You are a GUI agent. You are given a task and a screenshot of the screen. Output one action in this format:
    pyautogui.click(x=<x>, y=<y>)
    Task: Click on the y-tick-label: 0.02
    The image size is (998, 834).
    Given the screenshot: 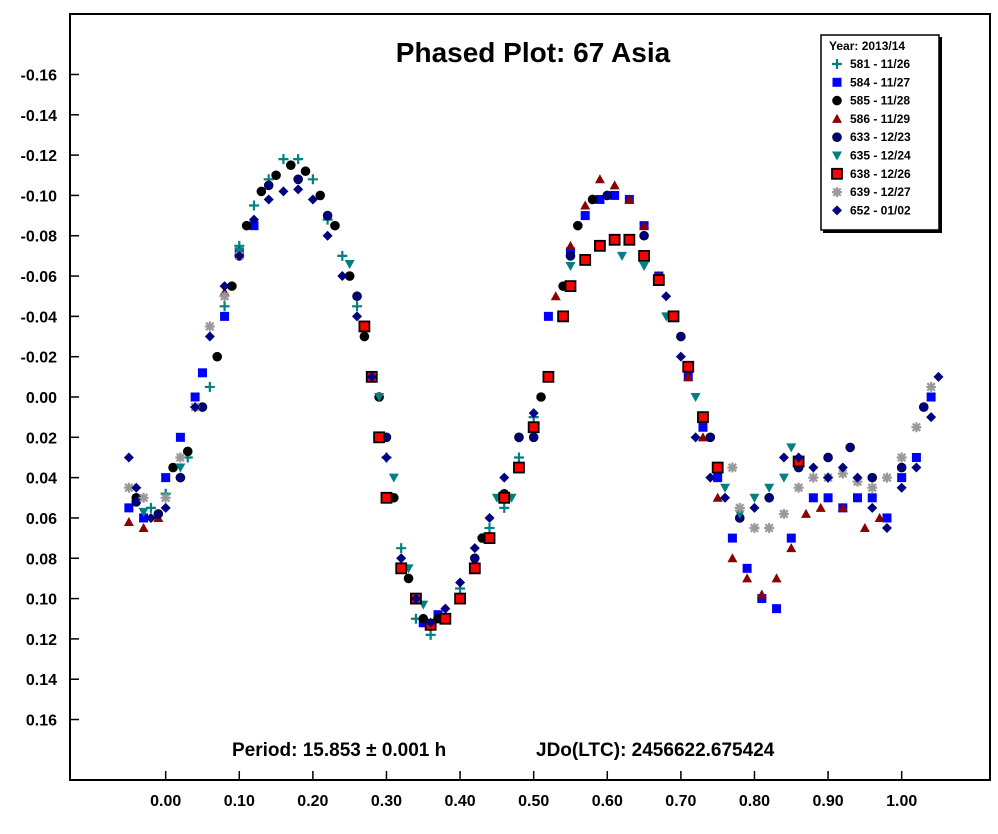 What is the action you would take?
    pyautogui.click(x=41, y=438)
    